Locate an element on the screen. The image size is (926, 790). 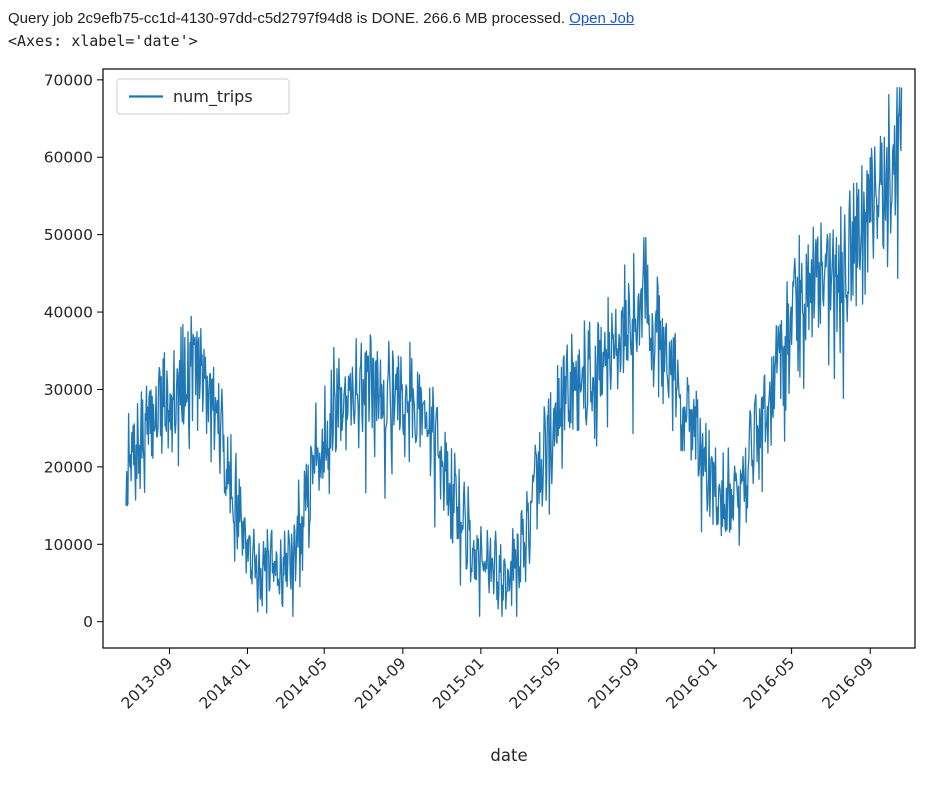
x-tick-label: 2016-09 is located at coordinates (848, 683).